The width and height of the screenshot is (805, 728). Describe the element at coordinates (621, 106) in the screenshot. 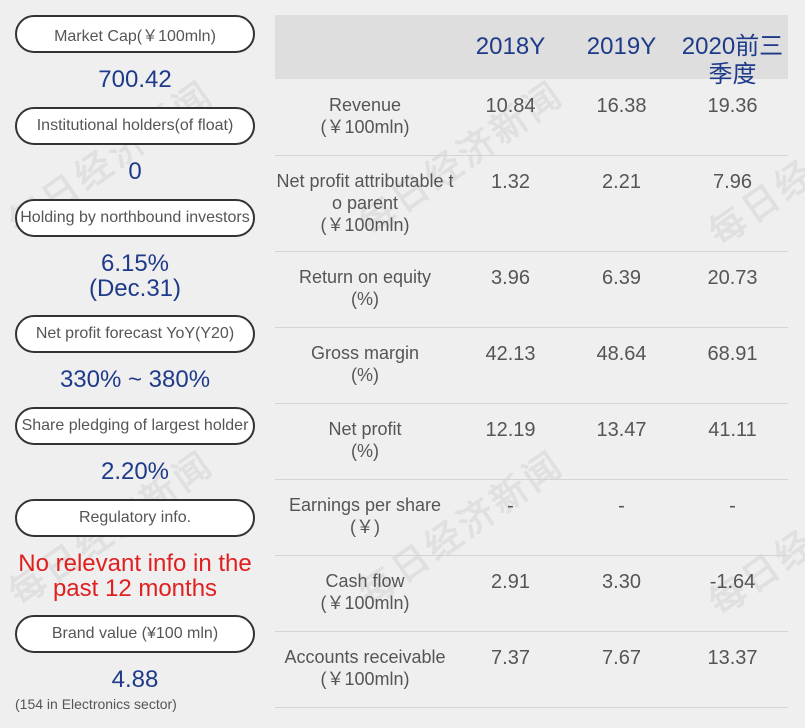

I see `cell-2019: 16.38` at that location.